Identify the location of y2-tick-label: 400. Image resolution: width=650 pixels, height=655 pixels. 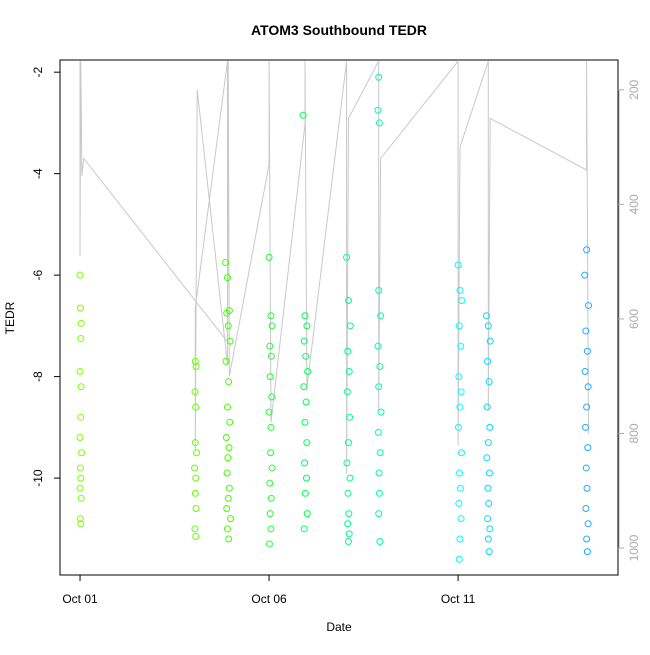
(634, 204).